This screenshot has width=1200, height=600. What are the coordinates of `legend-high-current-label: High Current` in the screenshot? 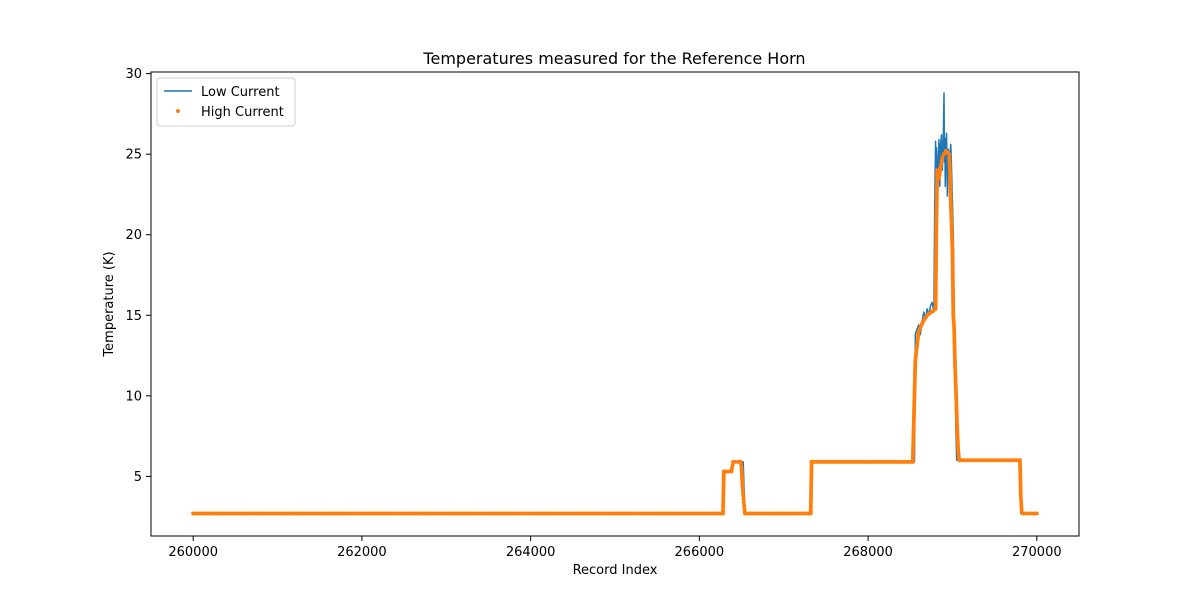 It's located at (242, 112).